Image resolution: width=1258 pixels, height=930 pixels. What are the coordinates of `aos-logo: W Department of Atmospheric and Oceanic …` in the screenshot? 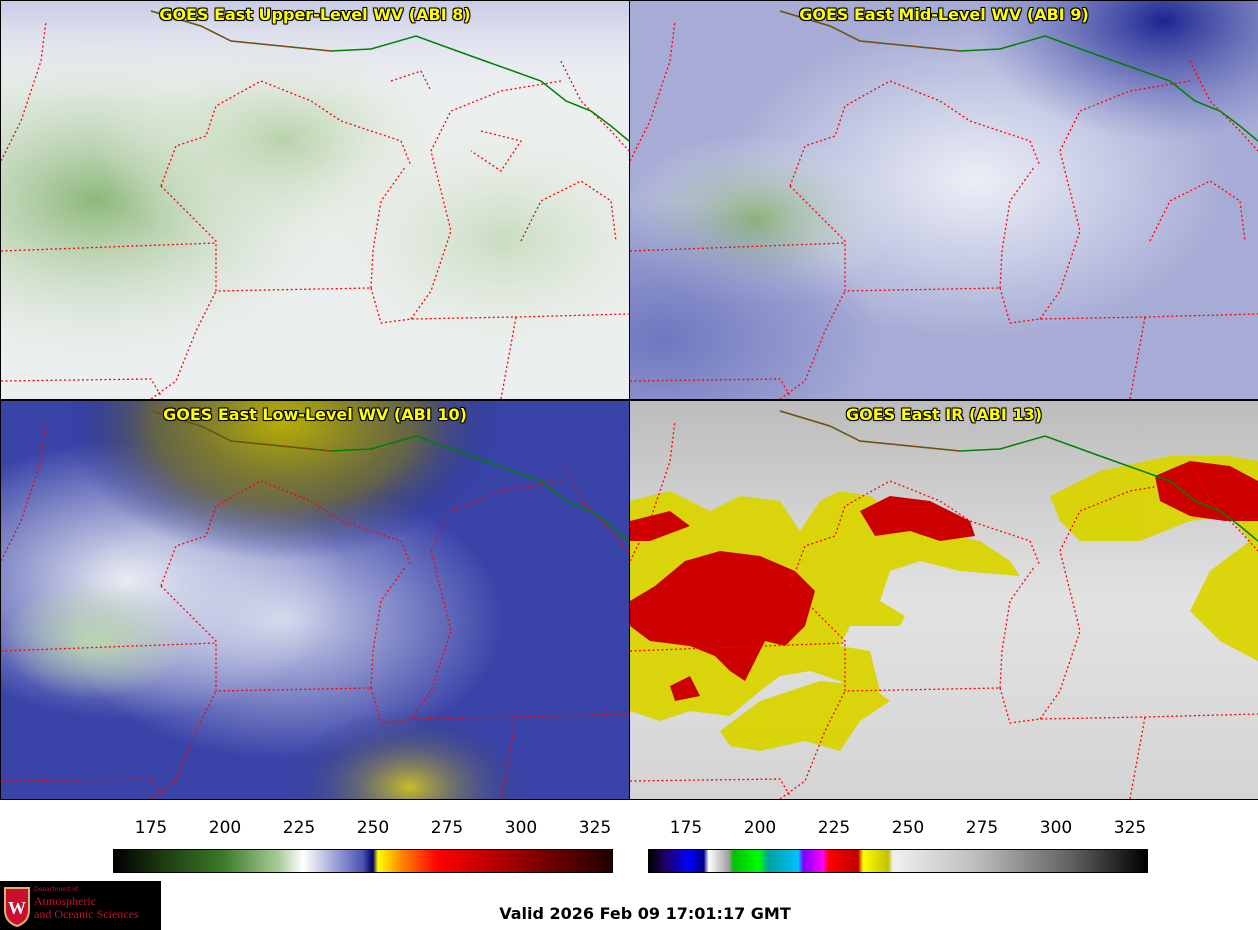 It's located at (80, 905).